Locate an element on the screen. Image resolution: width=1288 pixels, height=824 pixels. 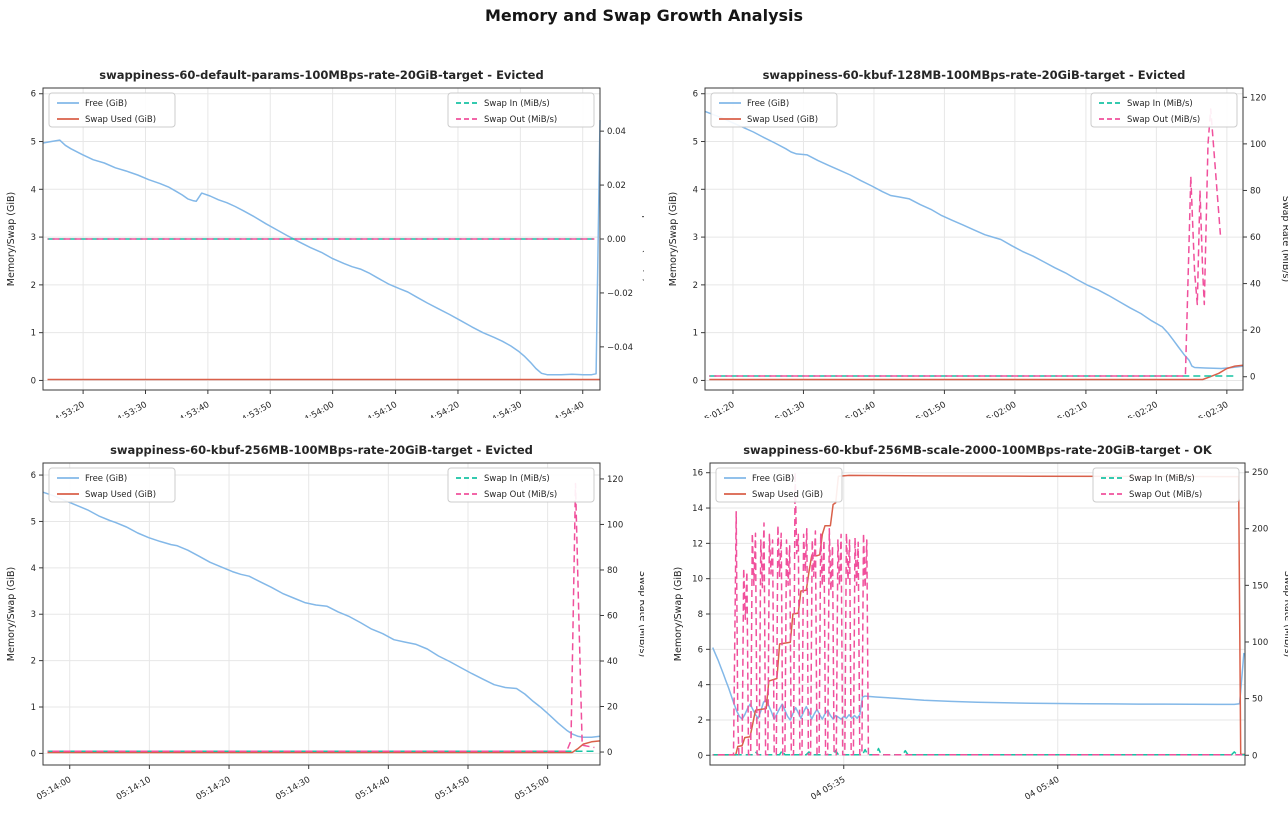
x-tick-label: 04 05:35 is located at coordinates (828, 789).